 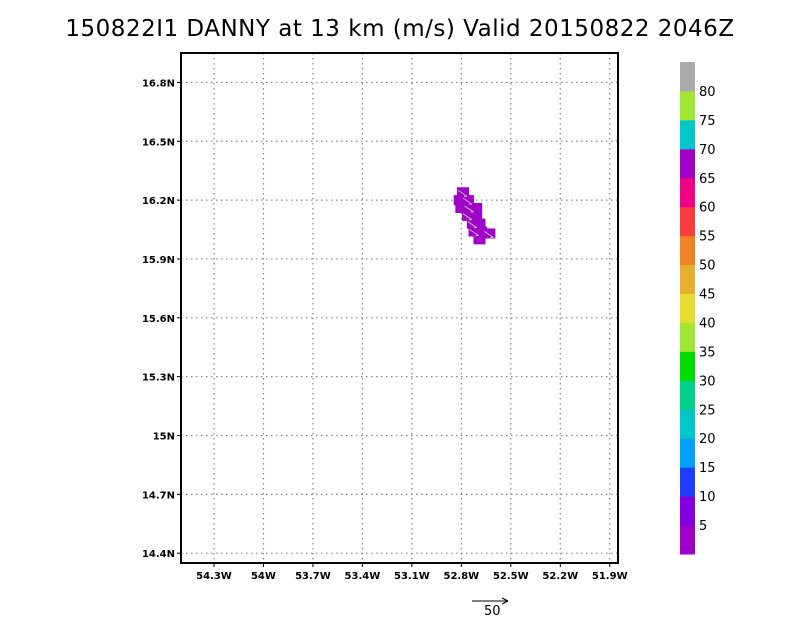 What do you see at coordinates (707, 497) in the screenshot?
I see `colorbar-label: 10` at bounding box center [707, 497].